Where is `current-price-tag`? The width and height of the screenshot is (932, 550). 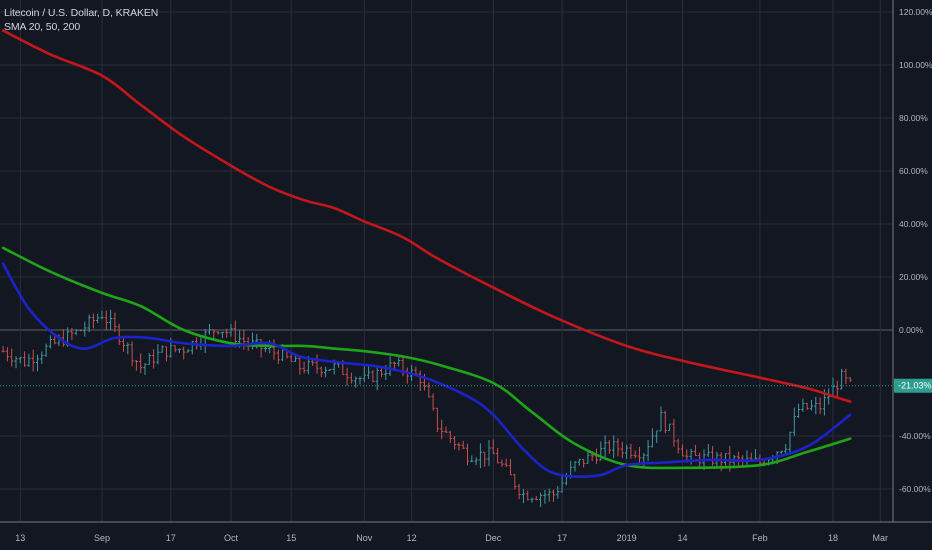 current-price-tag is located at coordinates (913, 385).